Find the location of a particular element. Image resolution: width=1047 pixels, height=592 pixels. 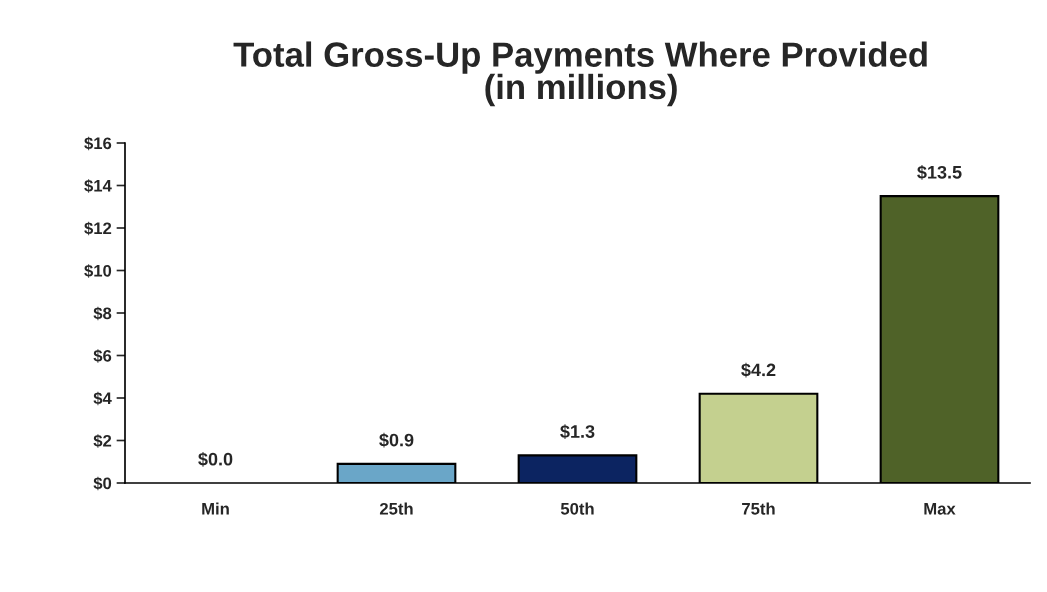

y-tick-label: $14 is located at coordinates (98, 186).